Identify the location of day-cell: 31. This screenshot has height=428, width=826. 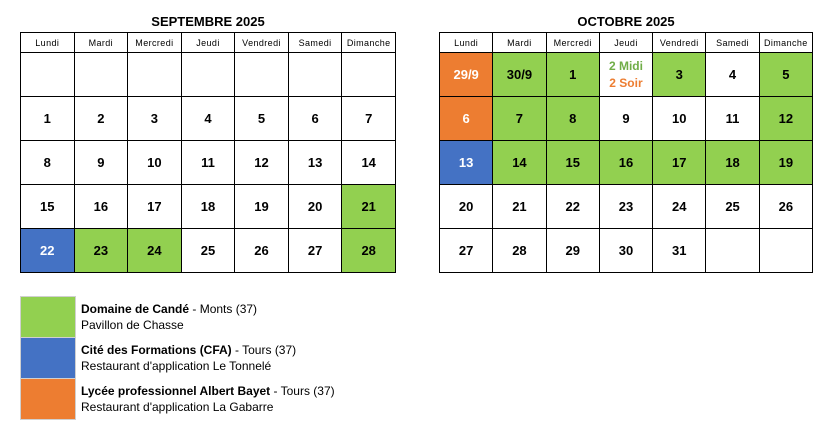
(679, 250).